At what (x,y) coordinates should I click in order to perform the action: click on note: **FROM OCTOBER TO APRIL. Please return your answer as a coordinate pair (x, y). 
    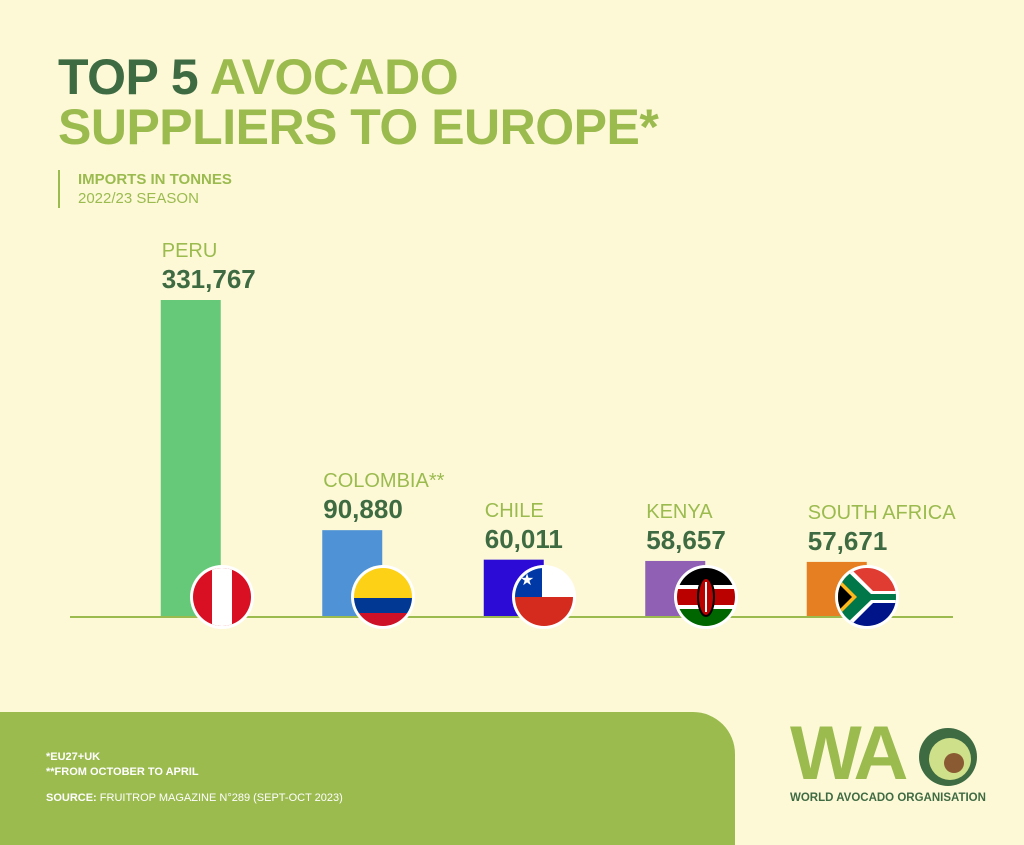
    Looking at the image, I should click on (122, 772).